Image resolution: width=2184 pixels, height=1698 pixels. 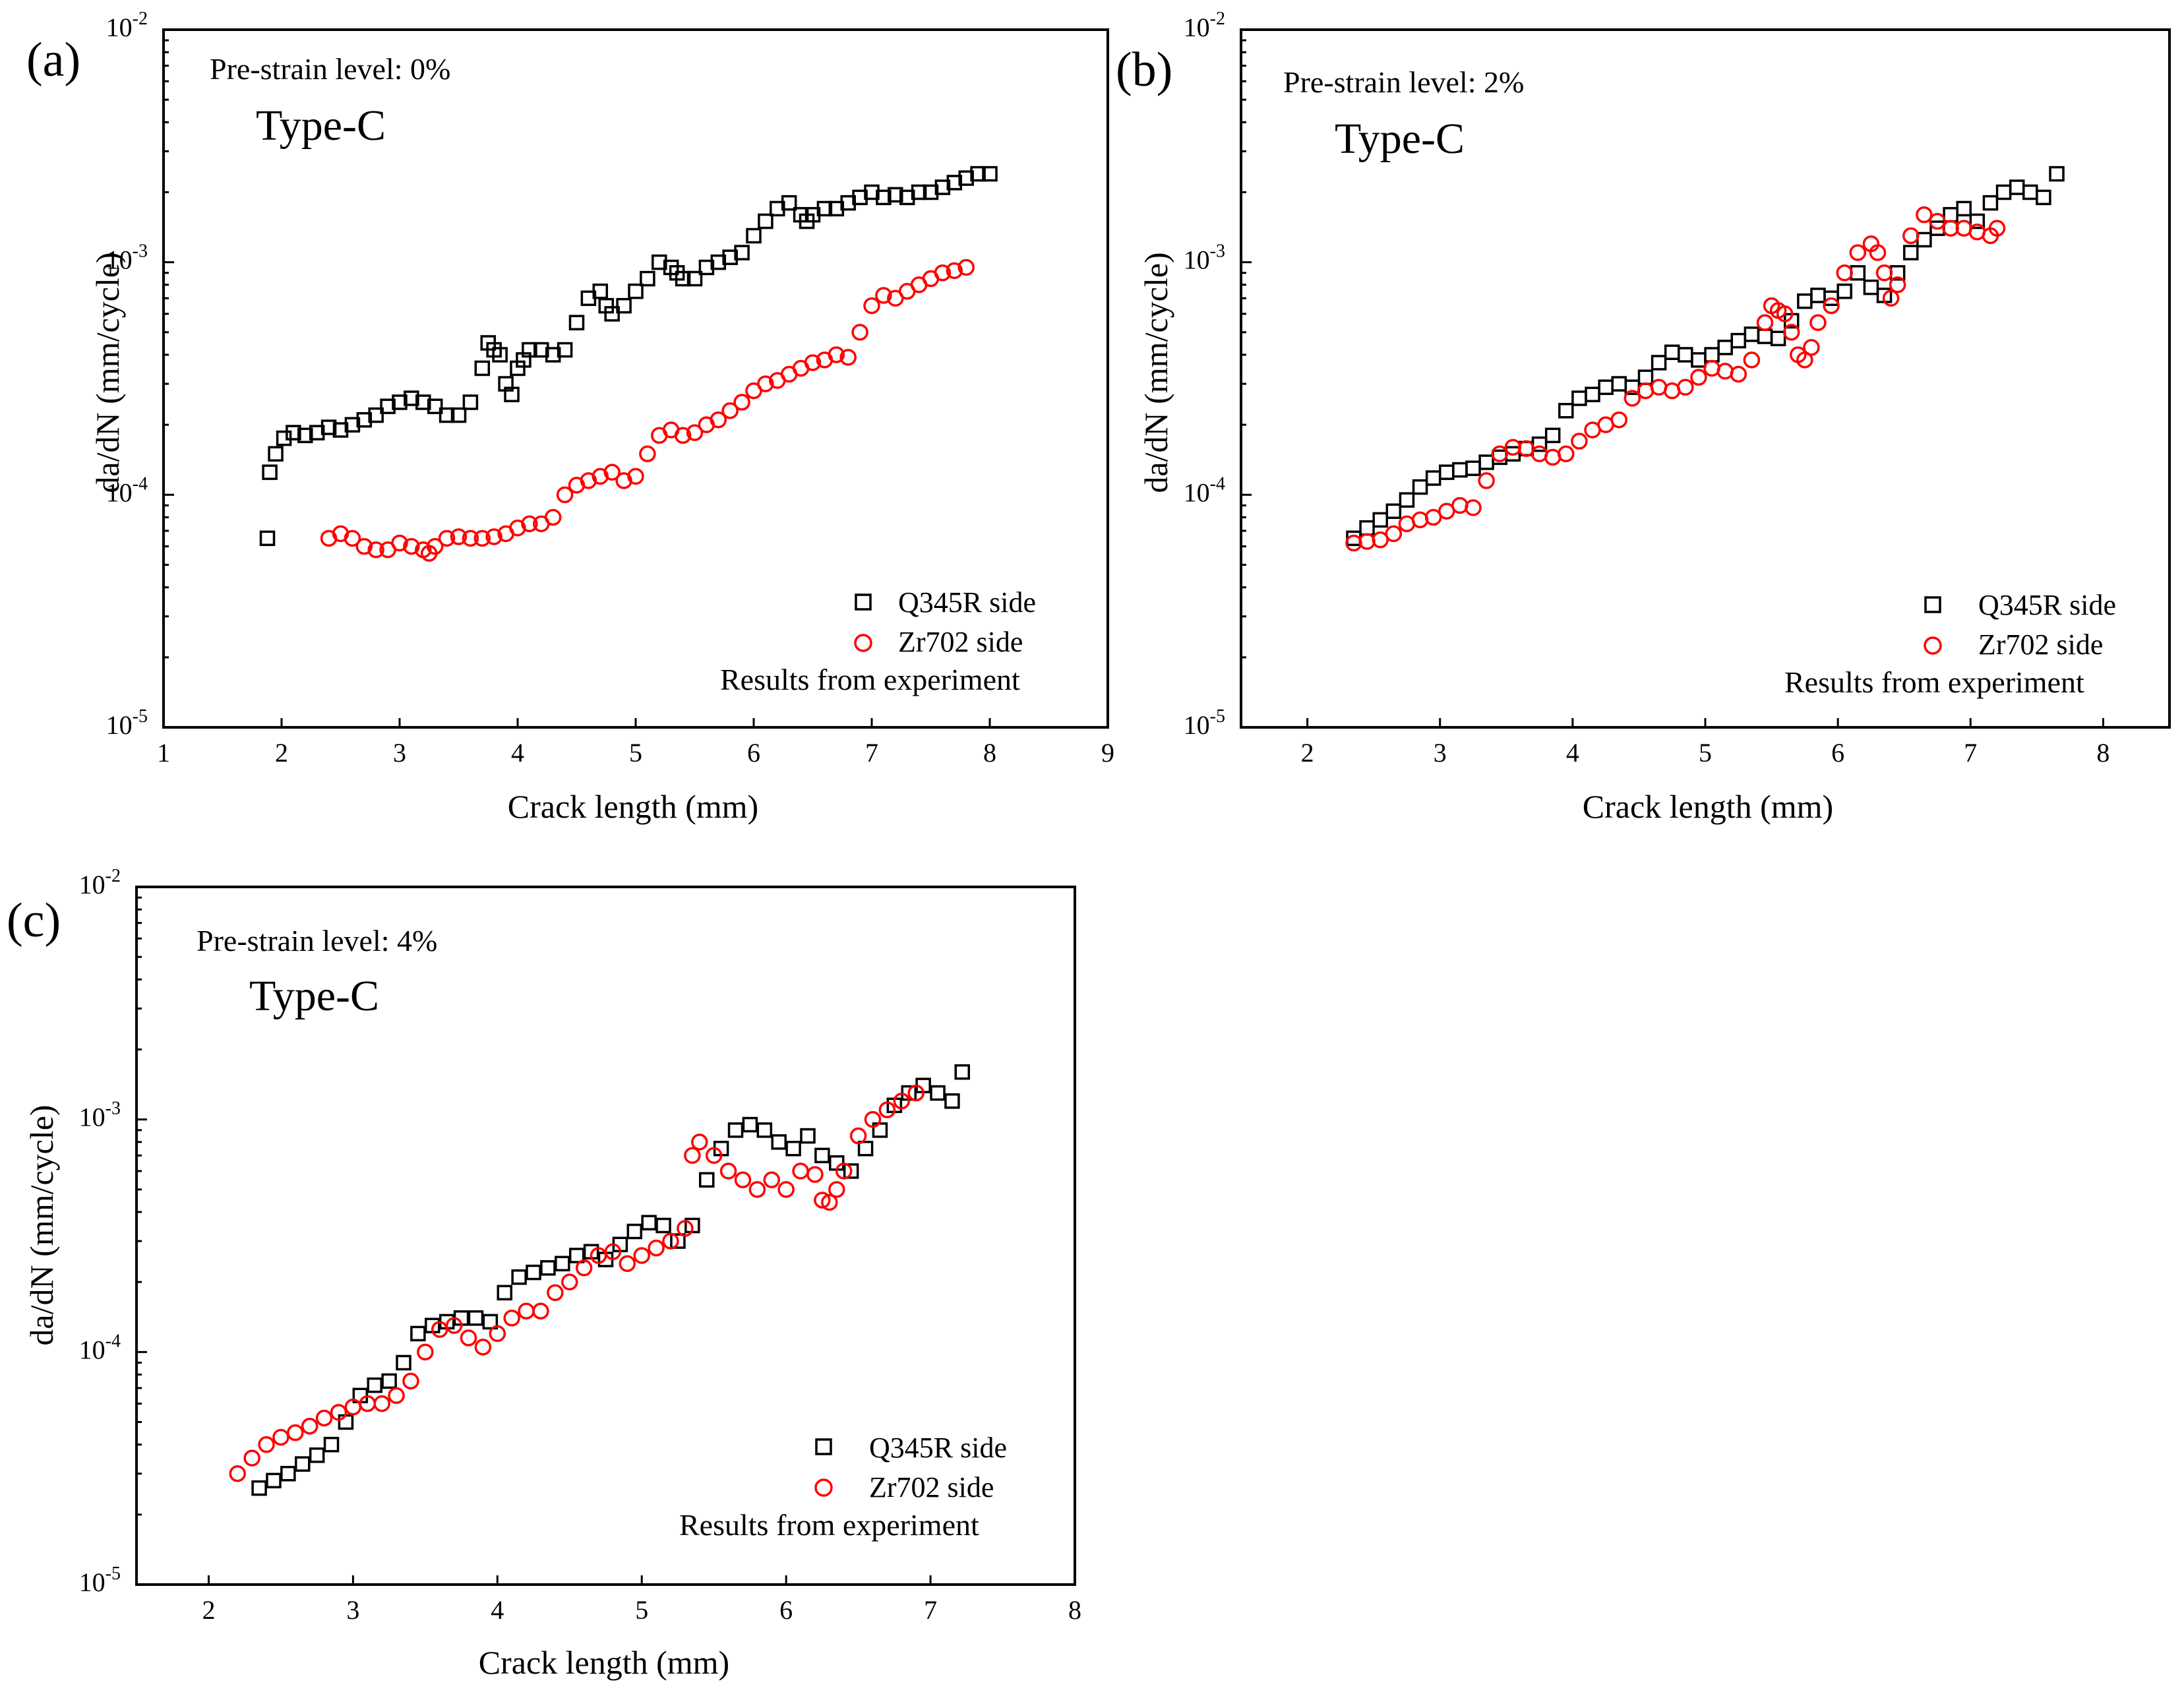 What do you see at coordinates (100, 882) in the screenshot?
I see `y-tick-label: 10⁻²` at bounding box center [100, 882].